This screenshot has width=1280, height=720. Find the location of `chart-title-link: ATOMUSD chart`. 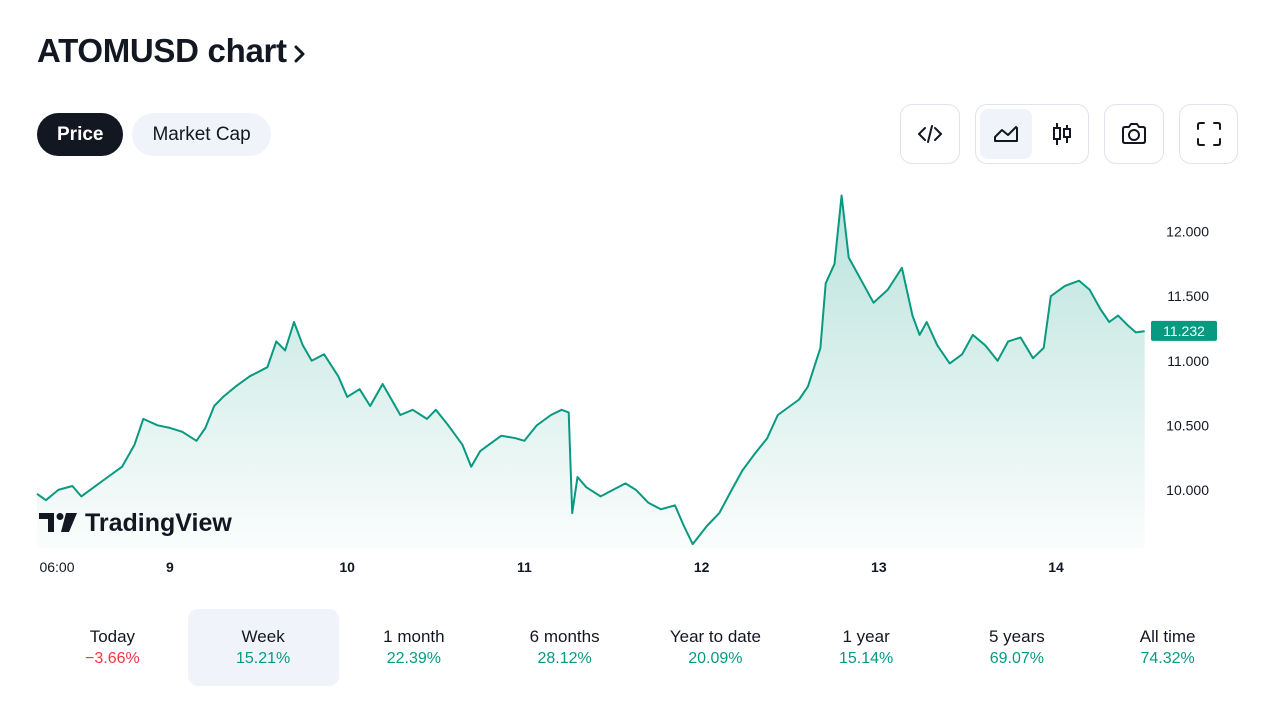

chart-title-link: ATOMUSD chart is located at coordinates (172, 51).